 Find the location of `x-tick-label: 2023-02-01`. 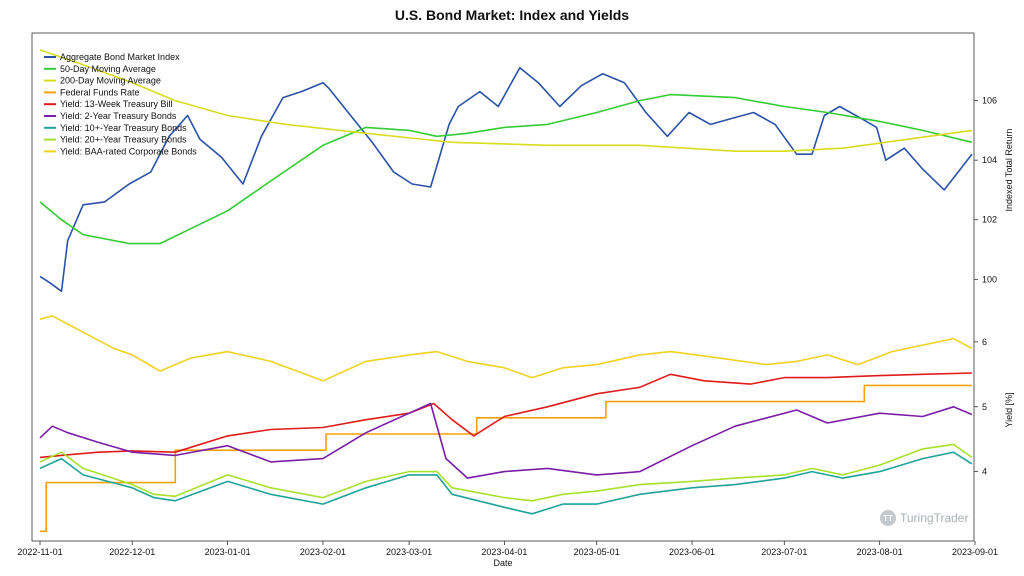

x-tick-label: 2023-02-01 is located at coordinates (323, 552).